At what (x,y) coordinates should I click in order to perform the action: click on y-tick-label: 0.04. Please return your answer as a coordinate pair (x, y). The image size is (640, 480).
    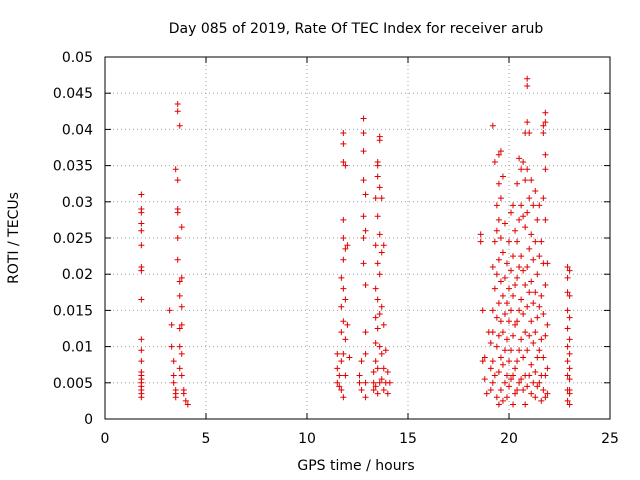
    Looking at the image, I should click on (77, 130).